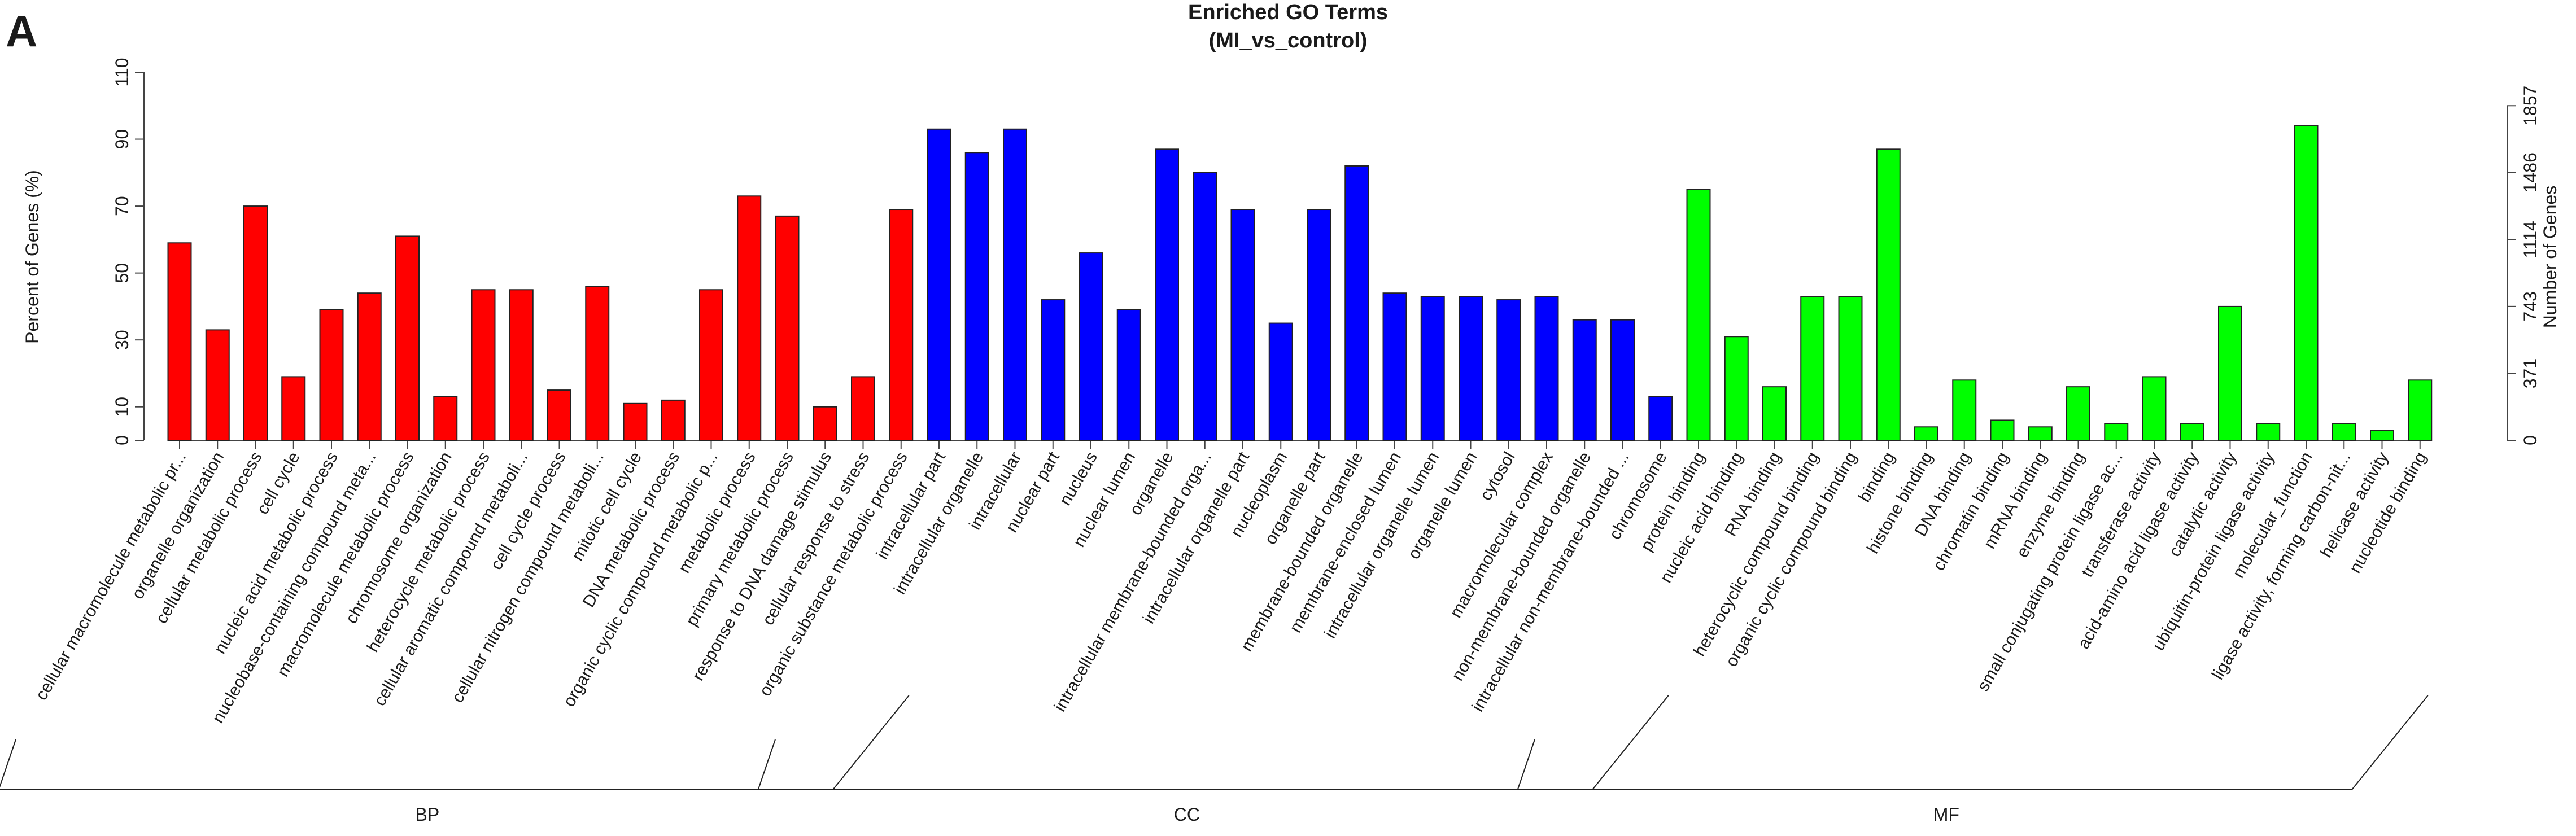 This screenshot has width=2576, height=836. Describe the element at coordinates (122, 273) in the screenshot. I see `y-tick-label: 50` at that location.